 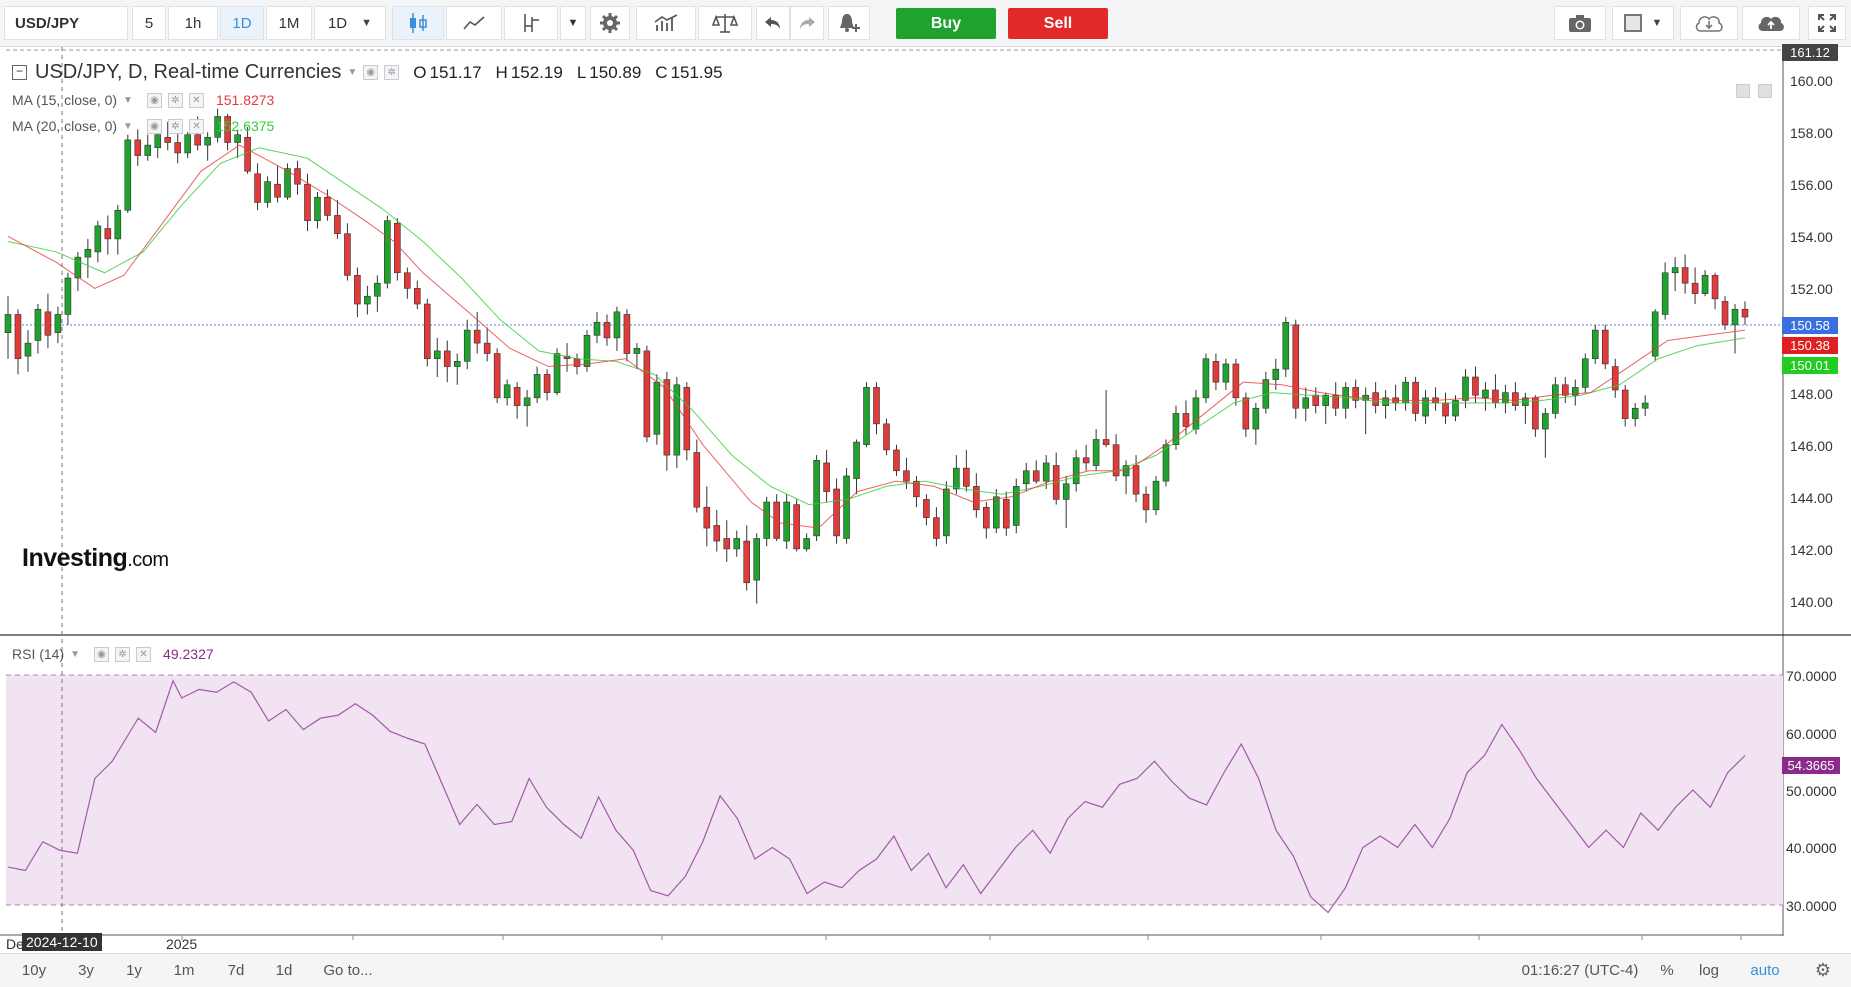 What do you see at coordinates (1709, 23) in the screenshot?
I see `cloud-download-icon` at bounding box center [1709, 23].